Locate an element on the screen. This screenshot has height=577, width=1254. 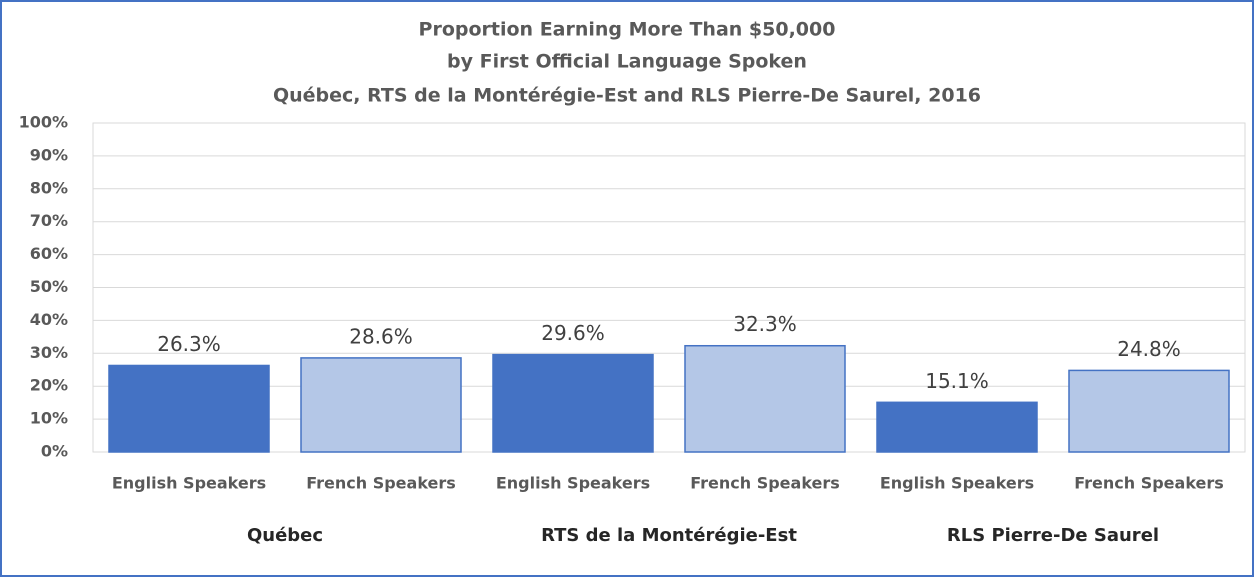
y-tick-label: 40% is located at coordinates (49, 319).